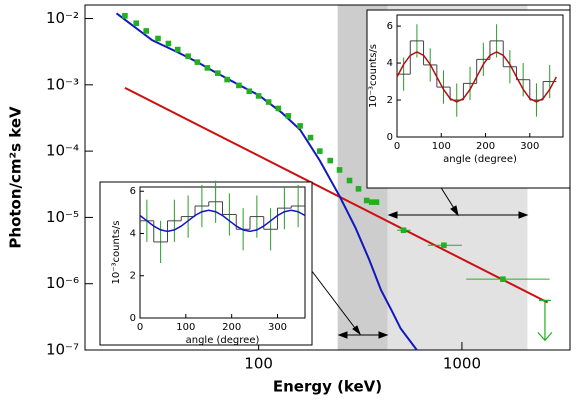 The height and width of the screenshot is (404, 580). Describe the element at coordinates (222, 252) in the screenshot. I see `plot-frame` at that location.